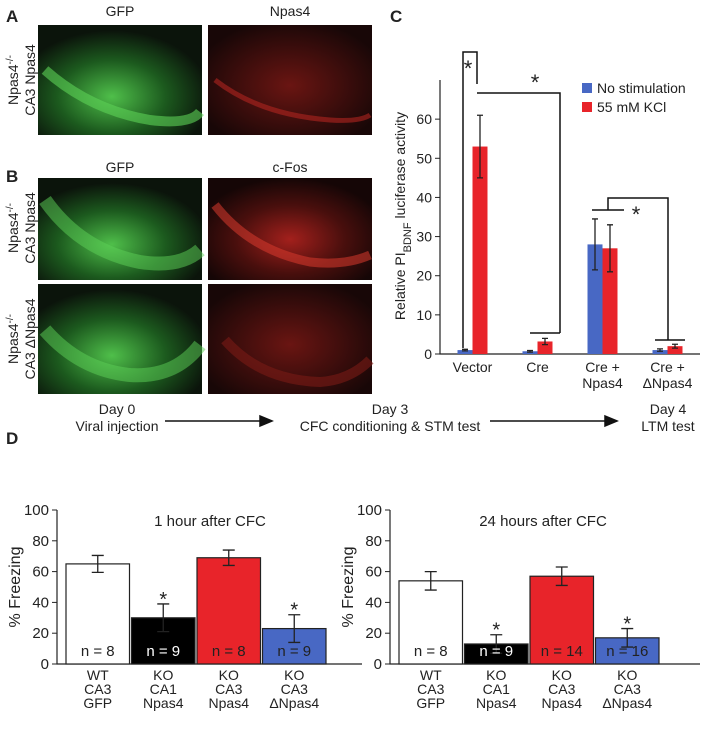 The width and height of the screenshot is (710, 750). Describe the element at coordinates (641, 88) in the screenshot. I see `legend-label: No stimulation` at that location.